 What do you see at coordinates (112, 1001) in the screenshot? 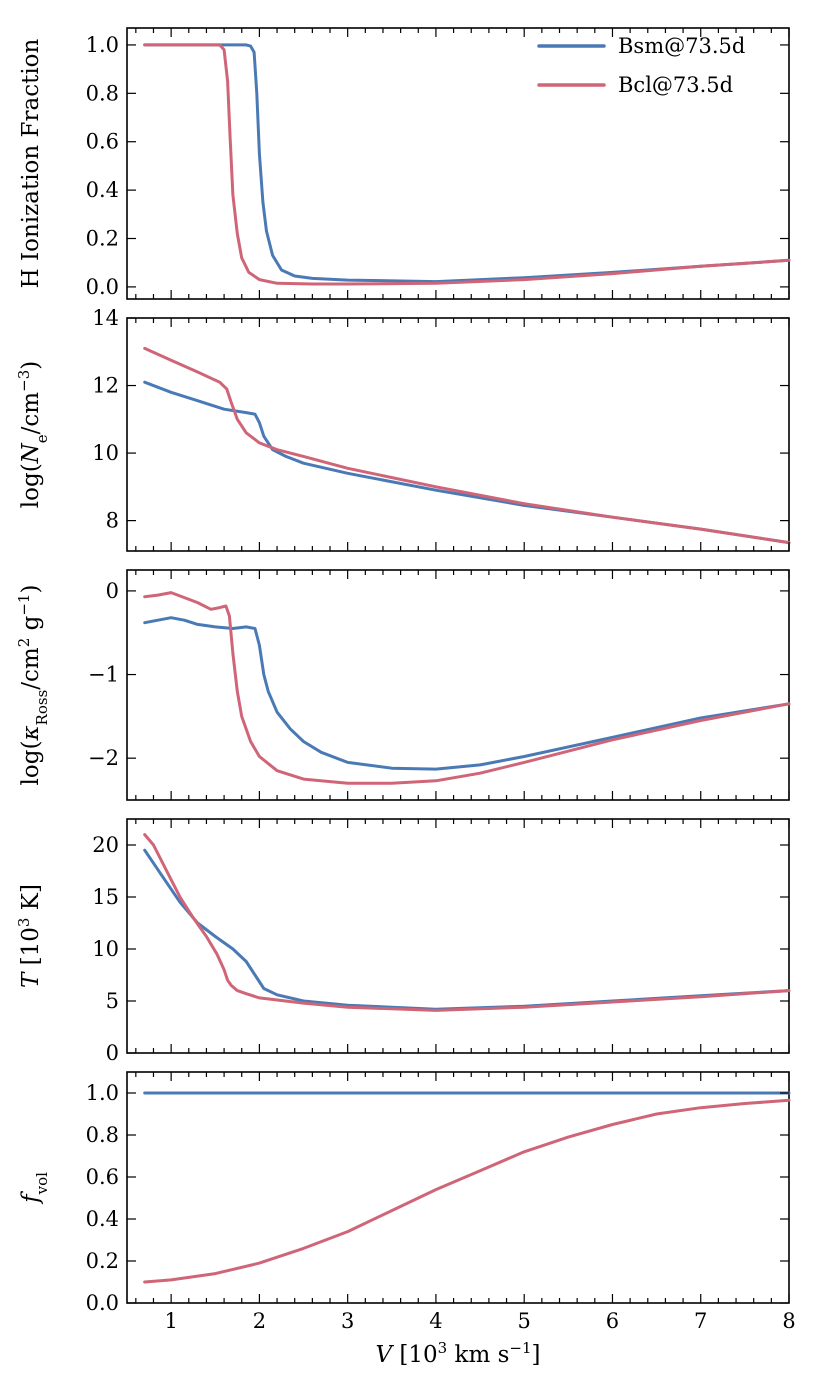
I see `y-tick-label-temperature: 5` at bounding box center [112, 1001].